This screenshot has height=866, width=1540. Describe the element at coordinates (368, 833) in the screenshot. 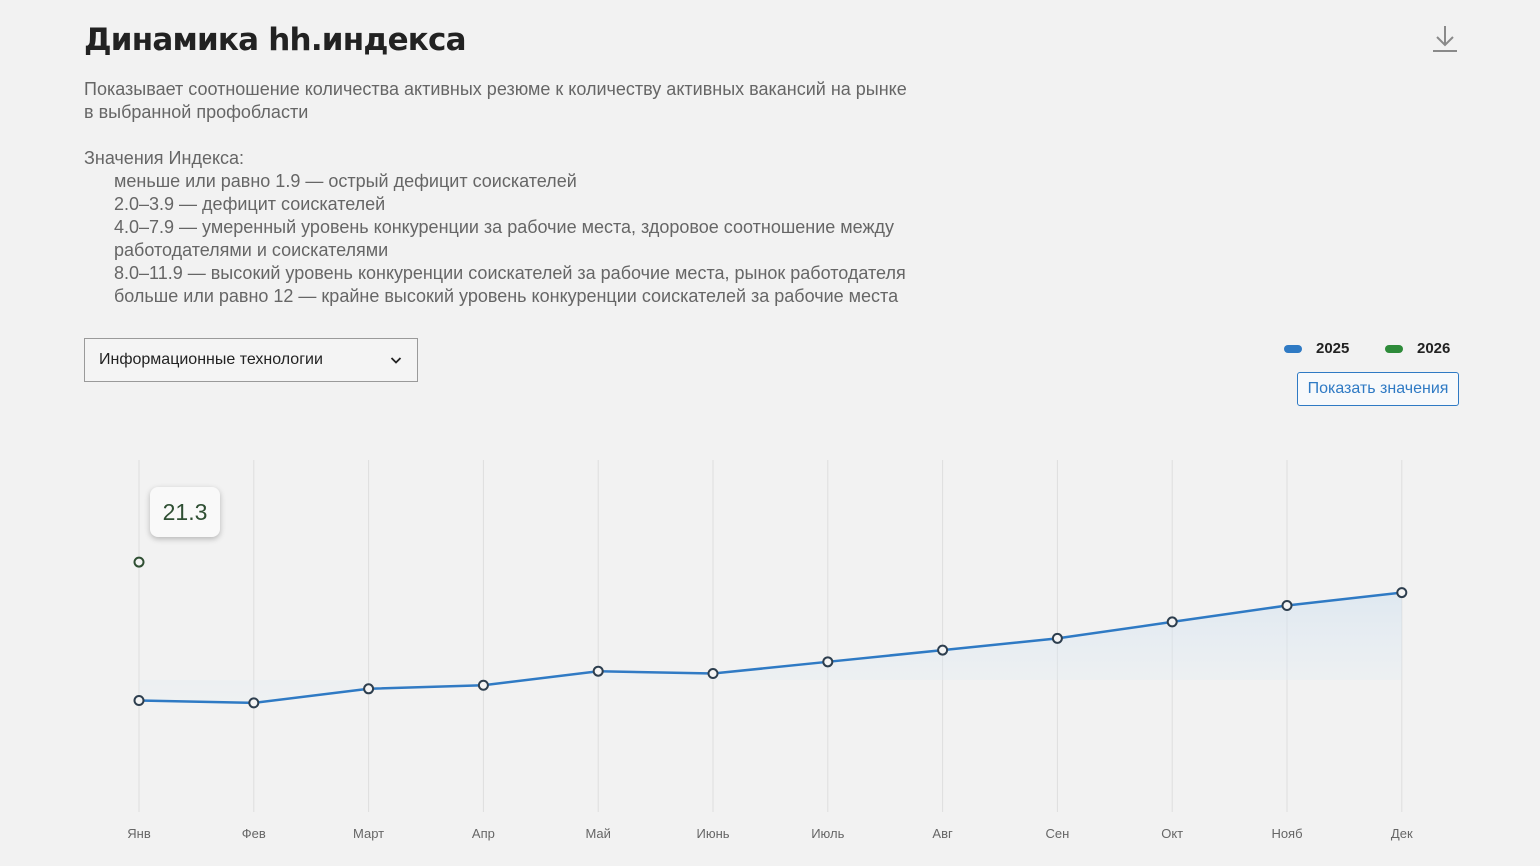

I see `x-tick-label: Март` at that location.